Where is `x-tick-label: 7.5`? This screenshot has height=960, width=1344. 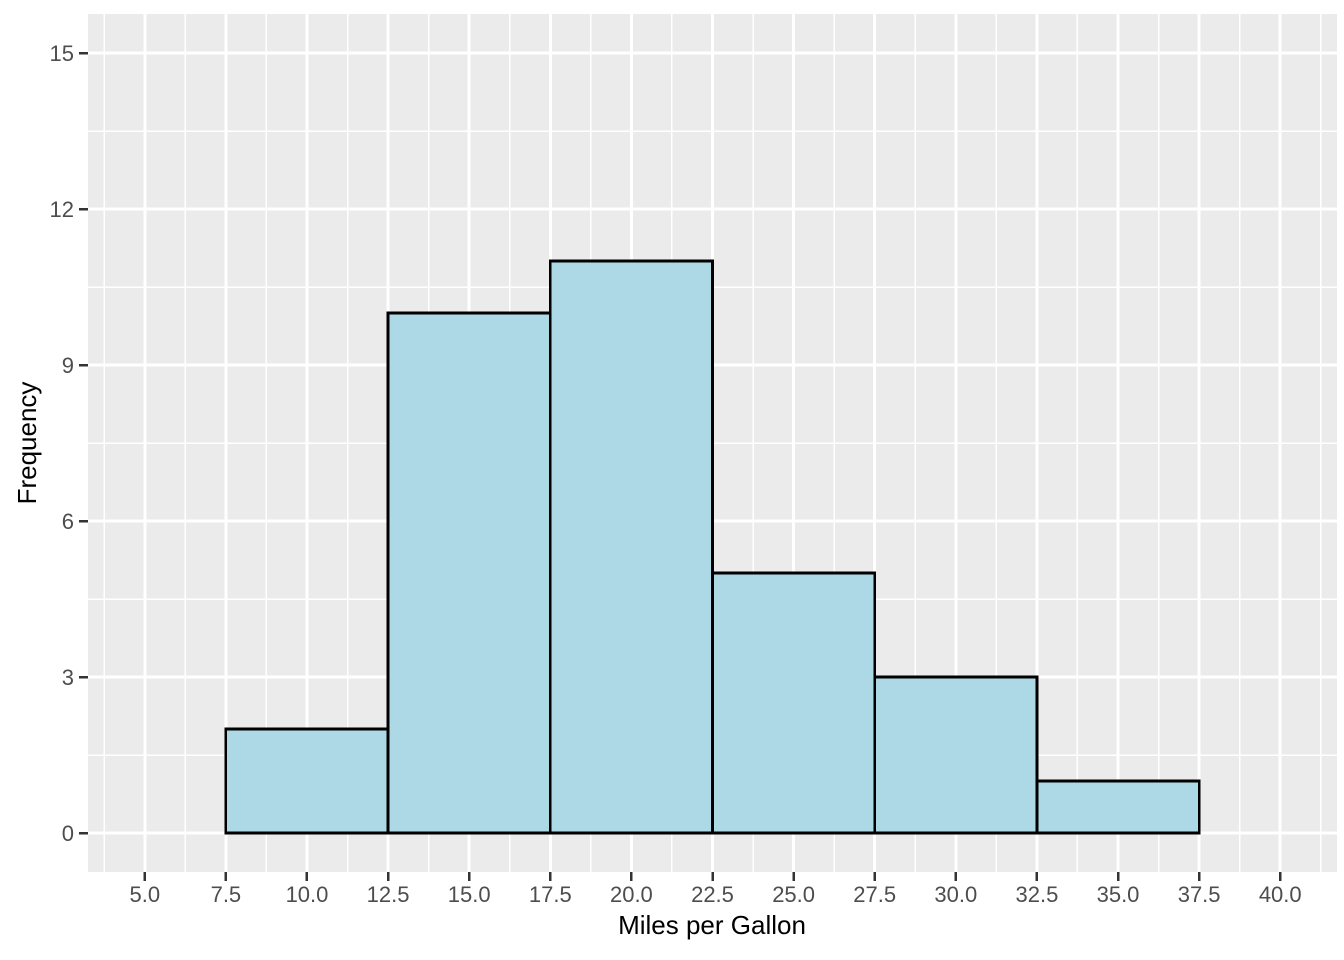 x-tick-label: 7.5 is located at coordinates (226, 894).